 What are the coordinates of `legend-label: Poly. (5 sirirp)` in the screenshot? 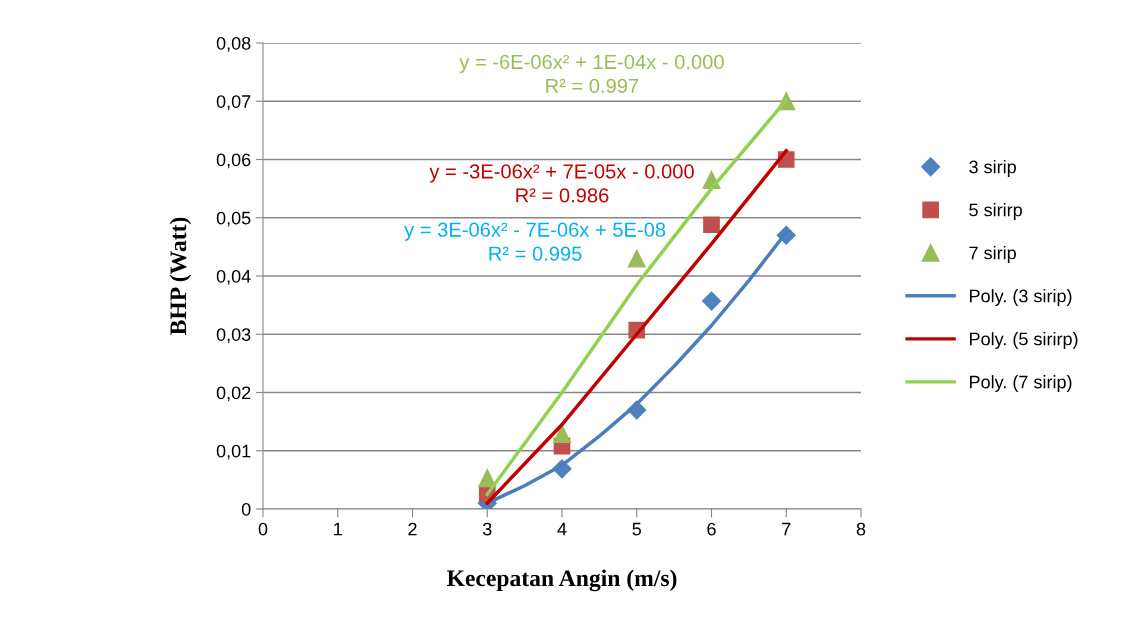 It's located at (1024, 340).